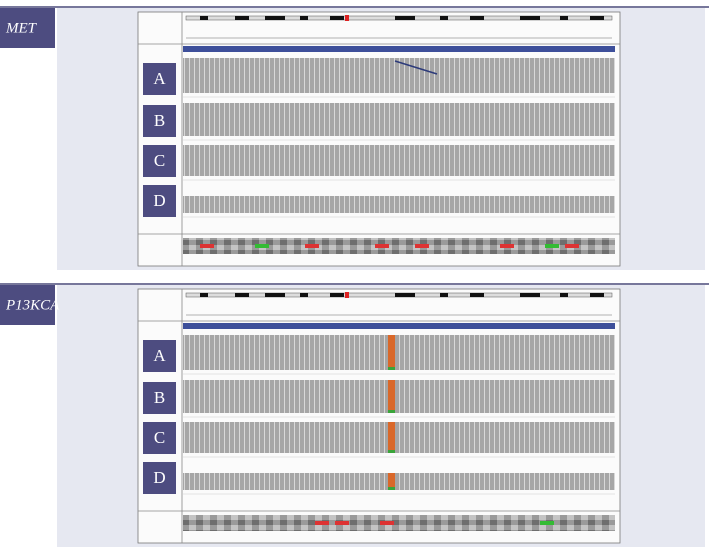 The image size is (709, 558). Describe the element at coordinates (416, 67) in the screenshot. I see `arrow` at that location.